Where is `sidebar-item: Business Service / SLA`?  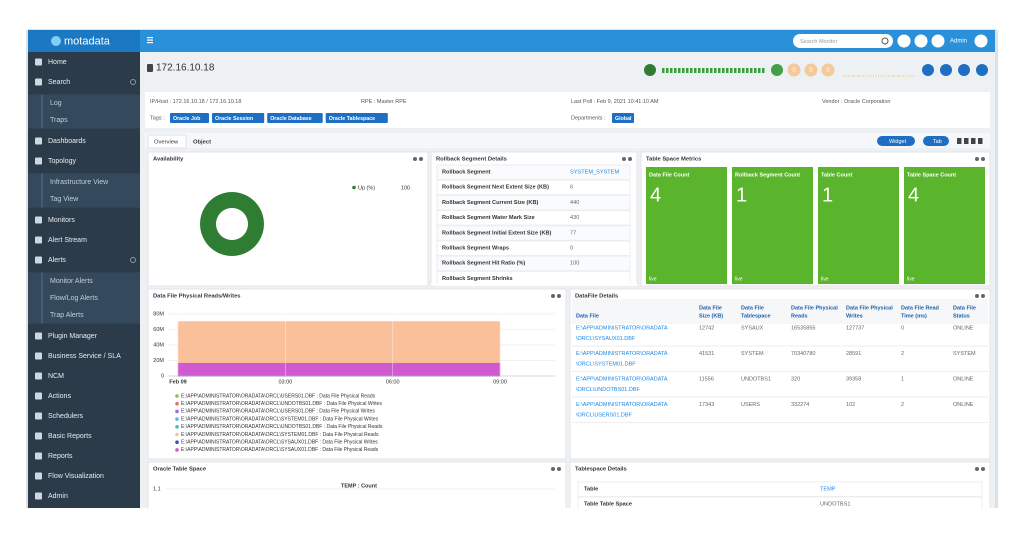
sidebar-item: Business Service / SLA is located at coordinates (84, 356).